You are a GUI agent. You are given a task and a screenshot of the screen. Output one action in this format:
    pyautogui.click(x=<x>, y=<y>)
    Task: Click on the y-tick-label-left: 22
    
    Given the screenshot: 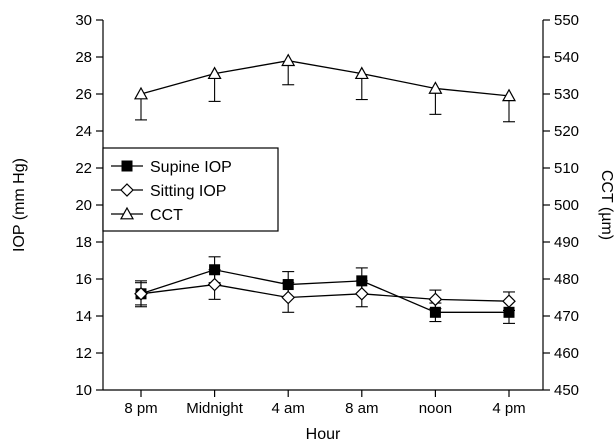 What is the action you would take?
    pyautogui.click(x=83, y=168)
    